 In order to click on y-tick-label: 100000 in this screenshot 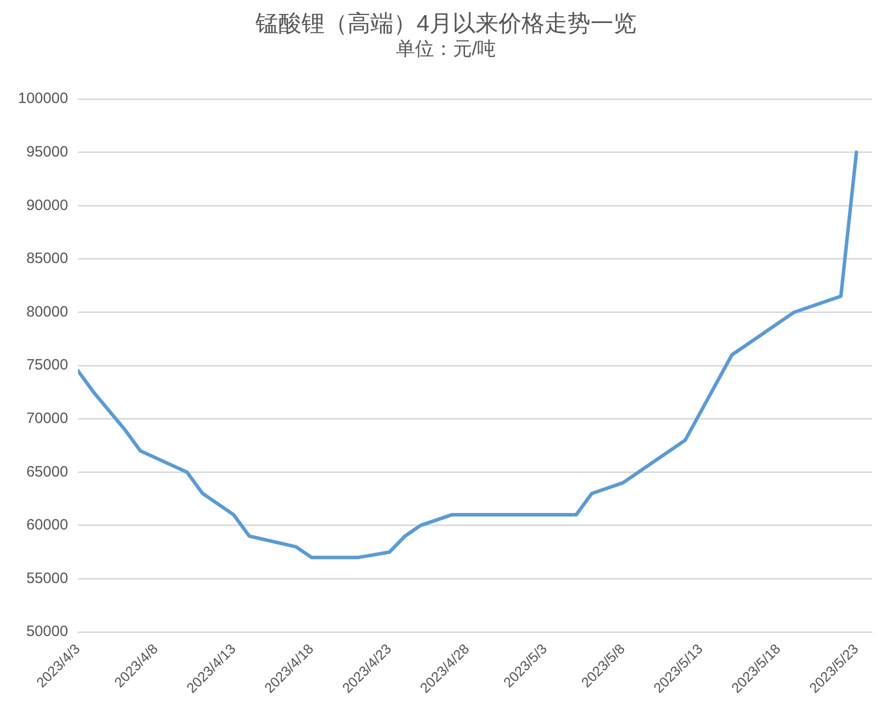, I will do `click(43, 99)`.